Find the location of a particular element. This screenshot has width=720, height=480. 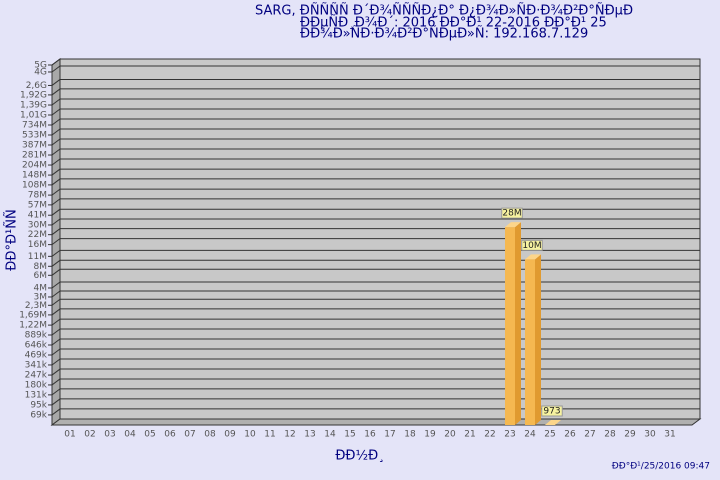

chart-subtitle: ÐÐ¾Ð»ÑÐ·Ð¾Ð²Ð°ÑÐµÐ»Ñ: 192.168.7.129 is located at coordinates (444, 34).